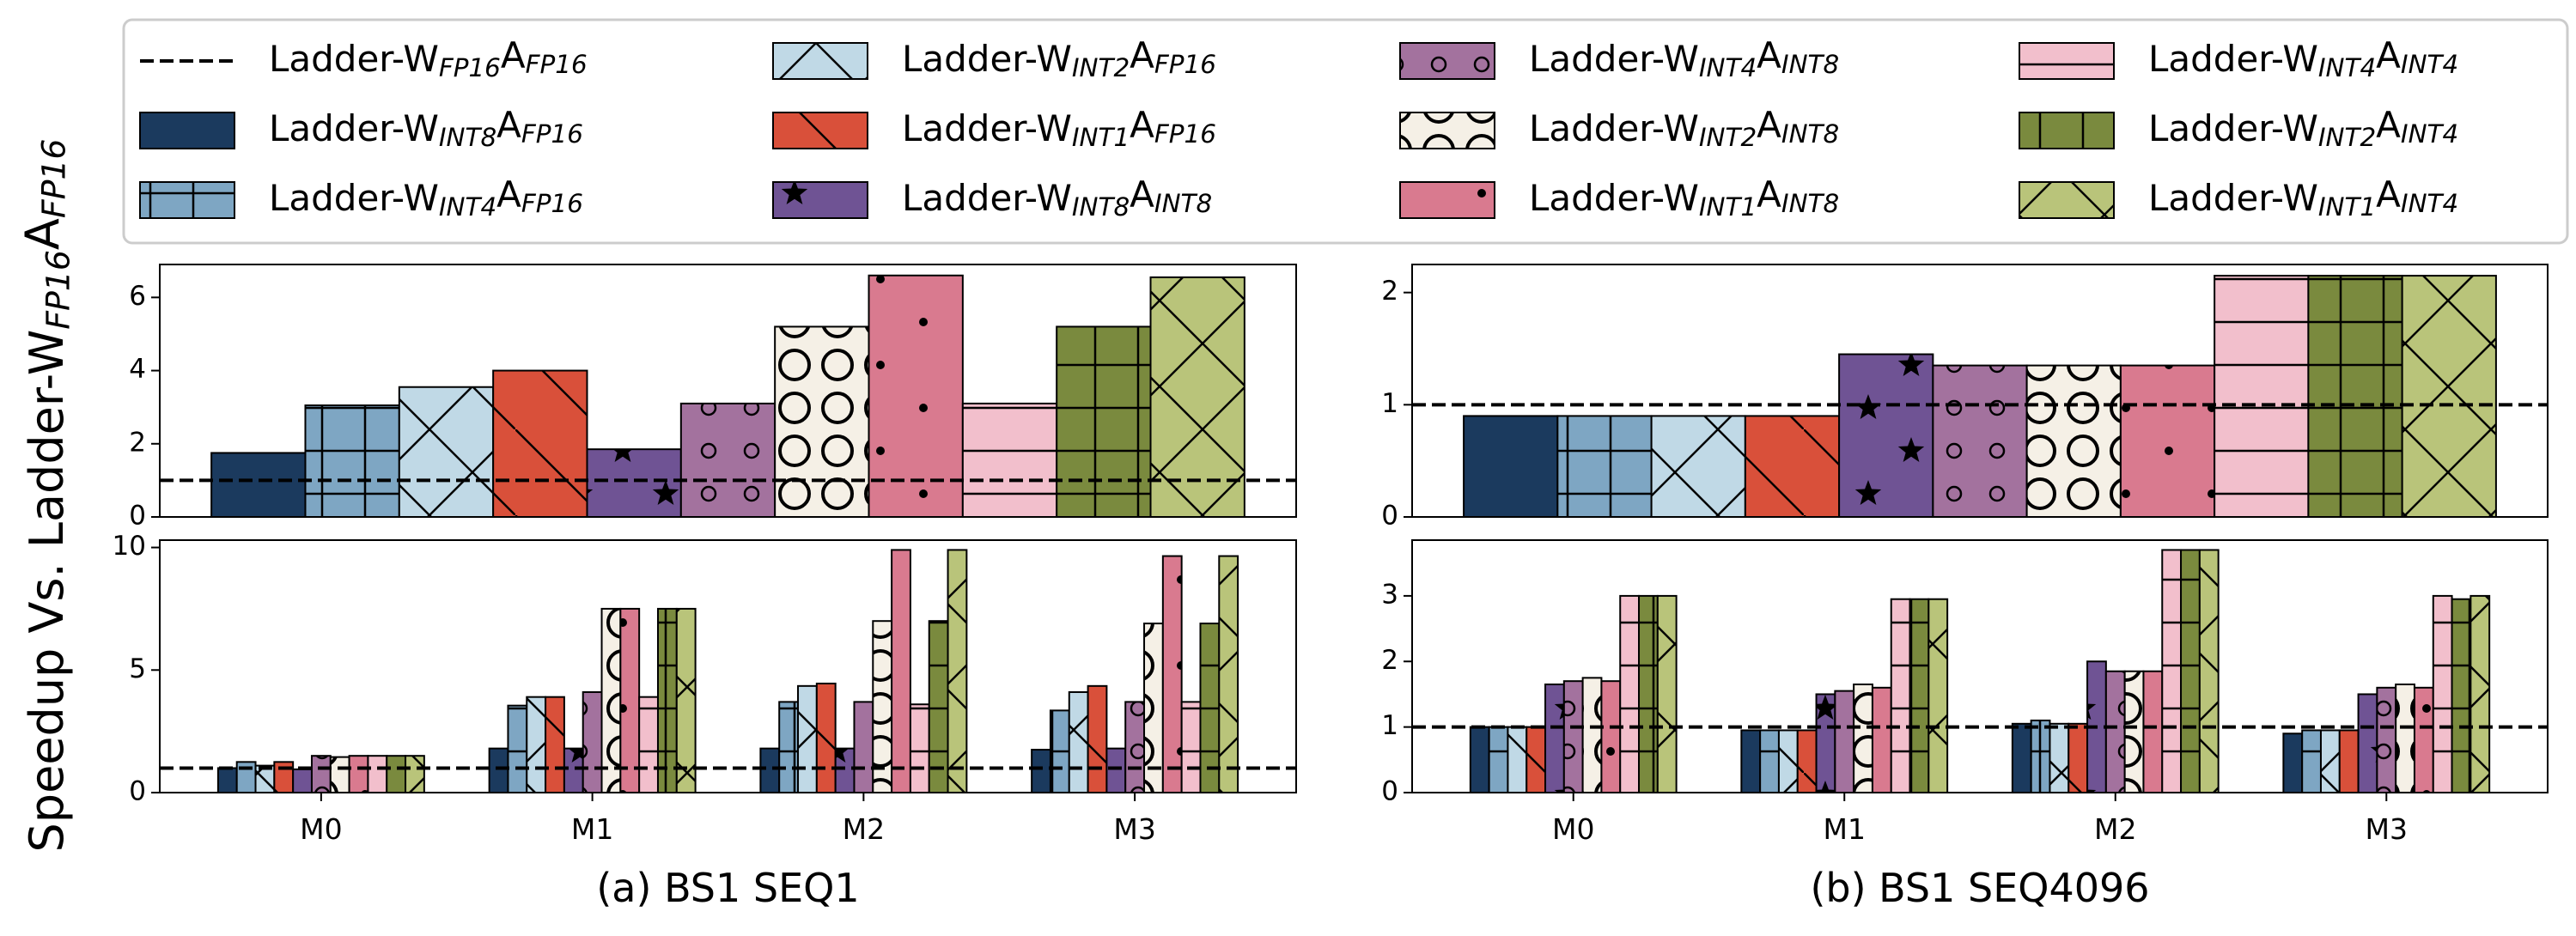 Image resolution: width=2576 pixels, height=936 pixels. Describe the element at coordinates (1057, 198) in the screenshot. I see `legend-label: Ladder-WINT8AINT8` at that location.